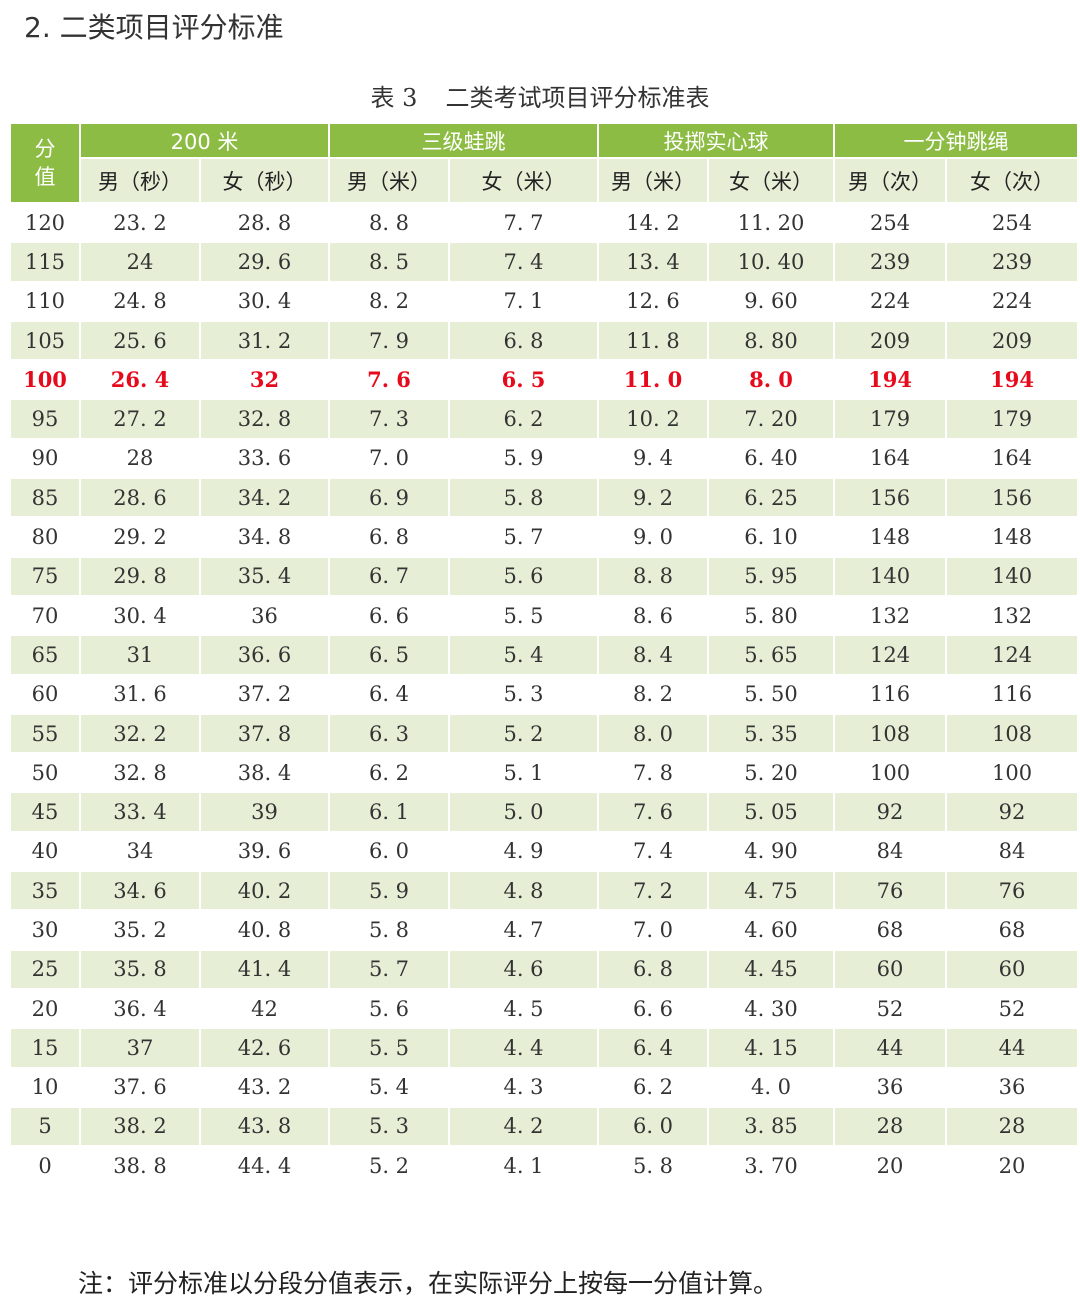  What do you see at coordinates (204, 140) in the screenshot?
I see `group-header-200m: 200 米` at bounding box center [204, 140].